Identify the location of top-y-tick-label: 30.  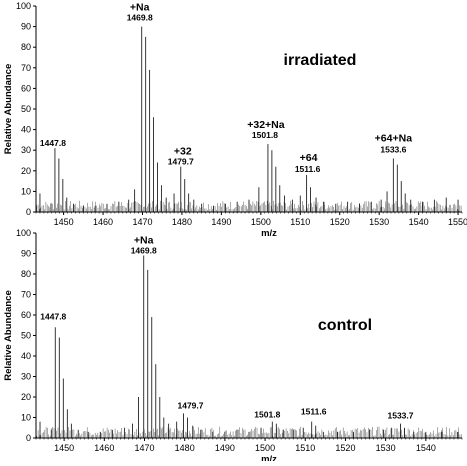
(26, 150).